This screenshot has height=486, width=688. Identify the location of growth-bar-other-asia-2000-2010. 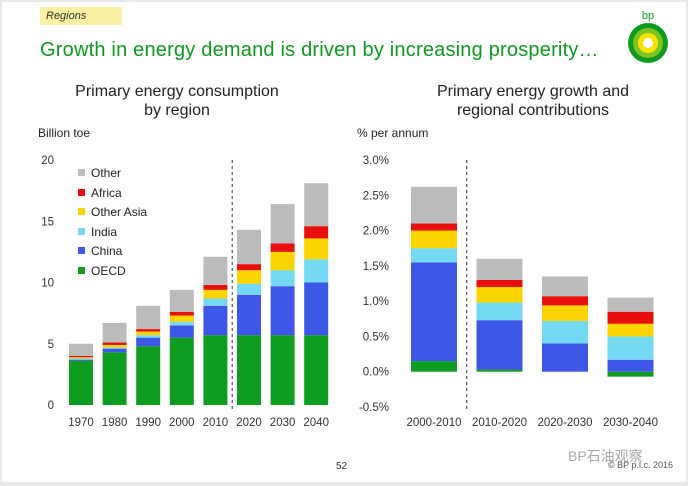
(434, 239).